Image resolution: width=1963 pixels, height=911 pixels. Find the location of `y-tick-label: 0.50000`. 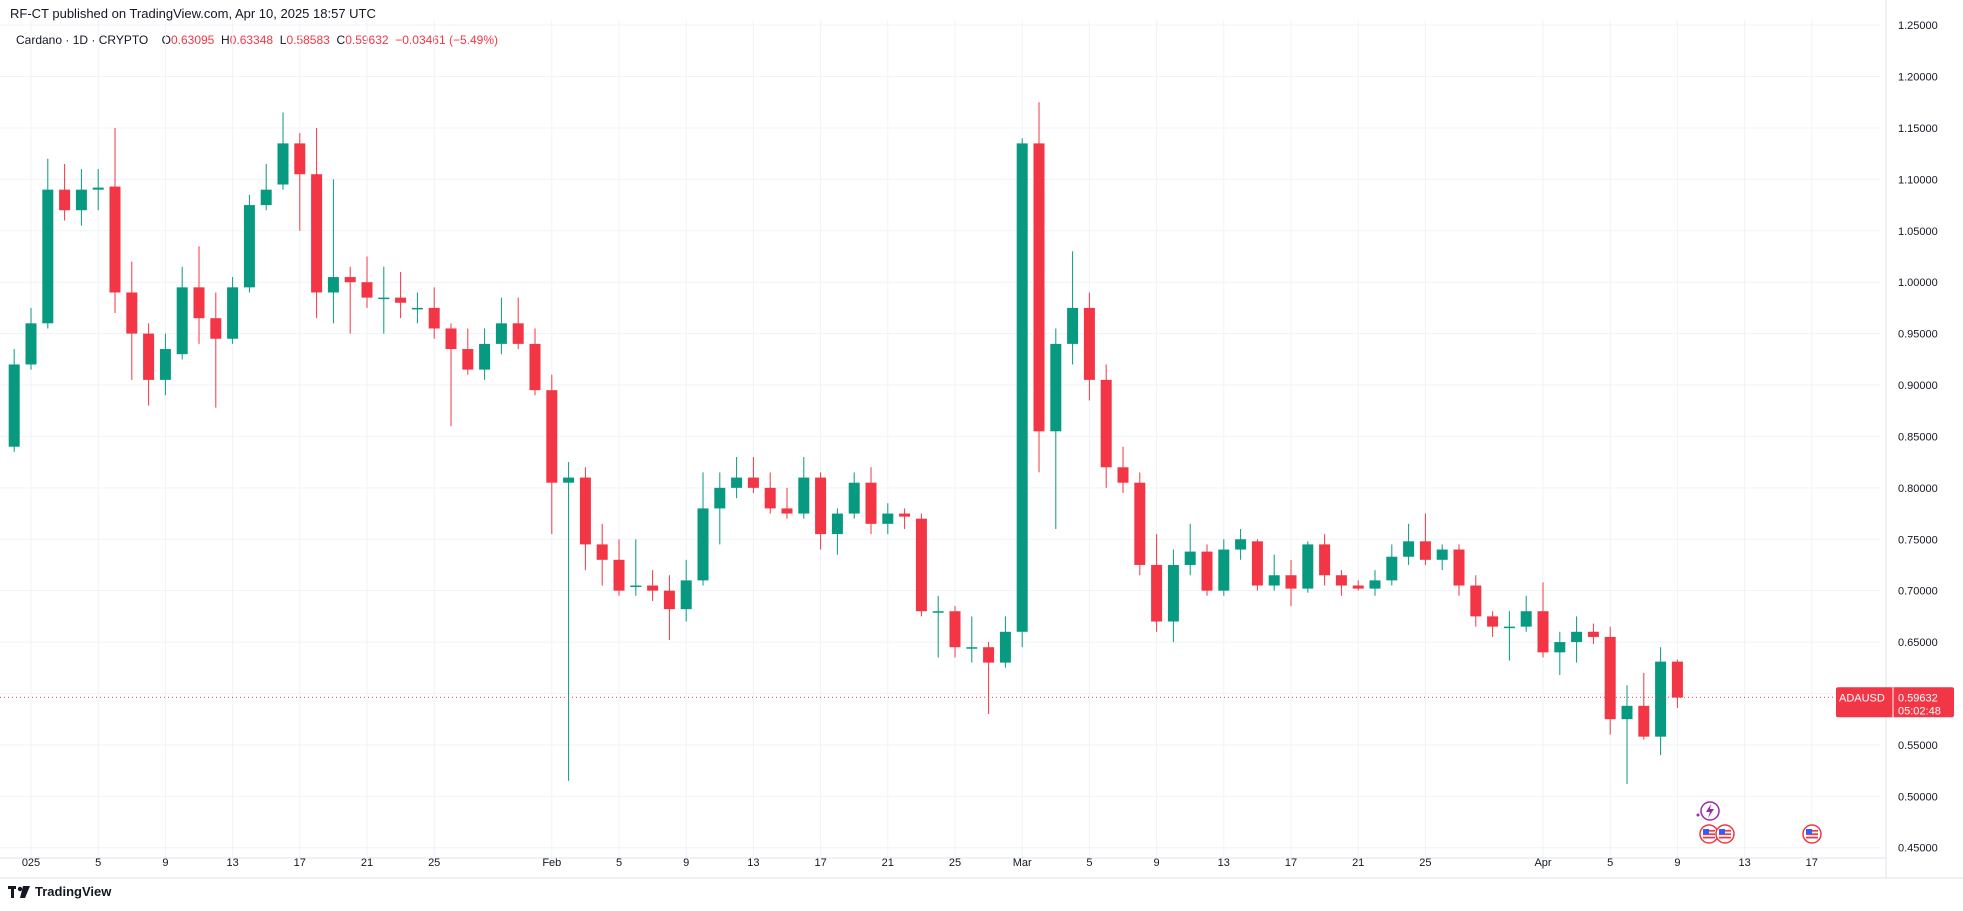

y-tick-label: 0.50000 is located at coordinates (1918, 797).